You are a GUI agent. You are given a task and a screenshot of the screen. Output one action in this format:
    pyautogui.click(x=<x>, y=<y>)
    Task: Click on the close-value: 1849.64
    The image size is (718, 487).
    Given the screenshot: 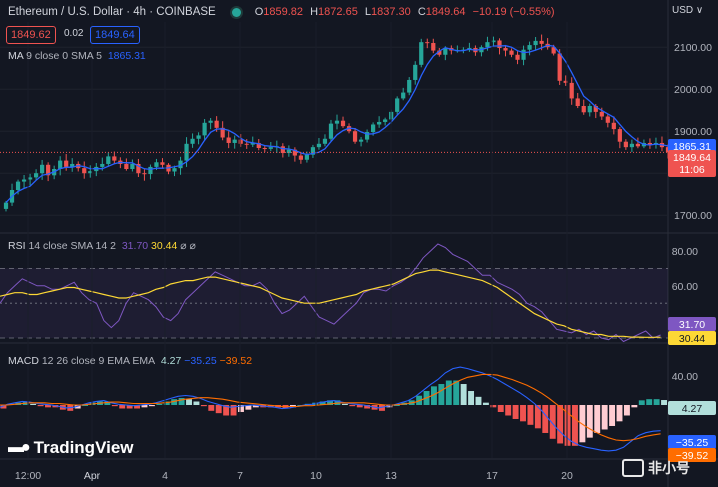 What is the action you would take?
    pyautogui.click(x=445, y=12)
    